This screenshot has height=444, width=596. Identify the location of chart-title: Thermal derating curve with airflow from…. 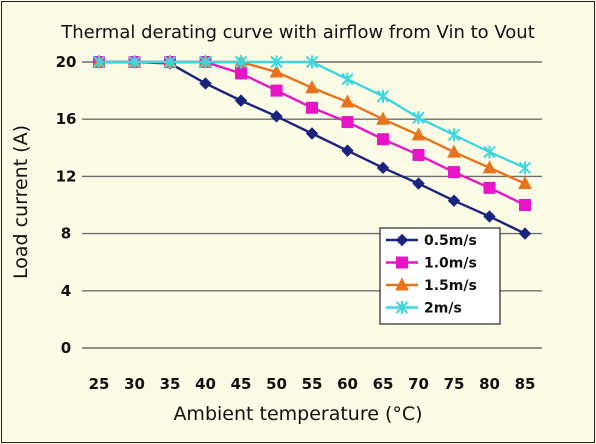
(297, 32).